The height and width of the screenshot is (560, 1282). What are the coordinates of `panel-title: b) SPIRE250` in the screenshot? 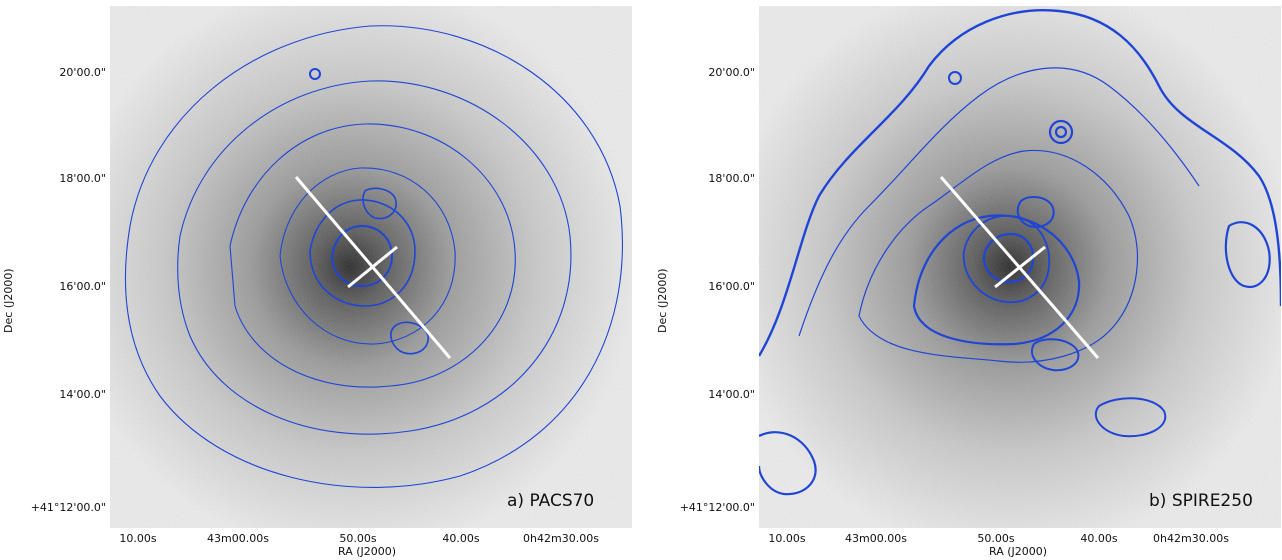 It's located at (1201, 501).